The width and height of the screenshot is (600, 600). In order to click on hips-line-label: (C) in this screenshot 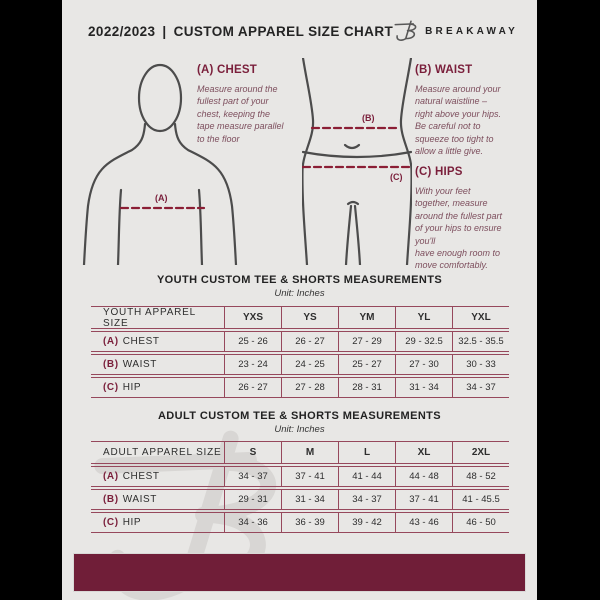, I will do `click(396, 177)`.